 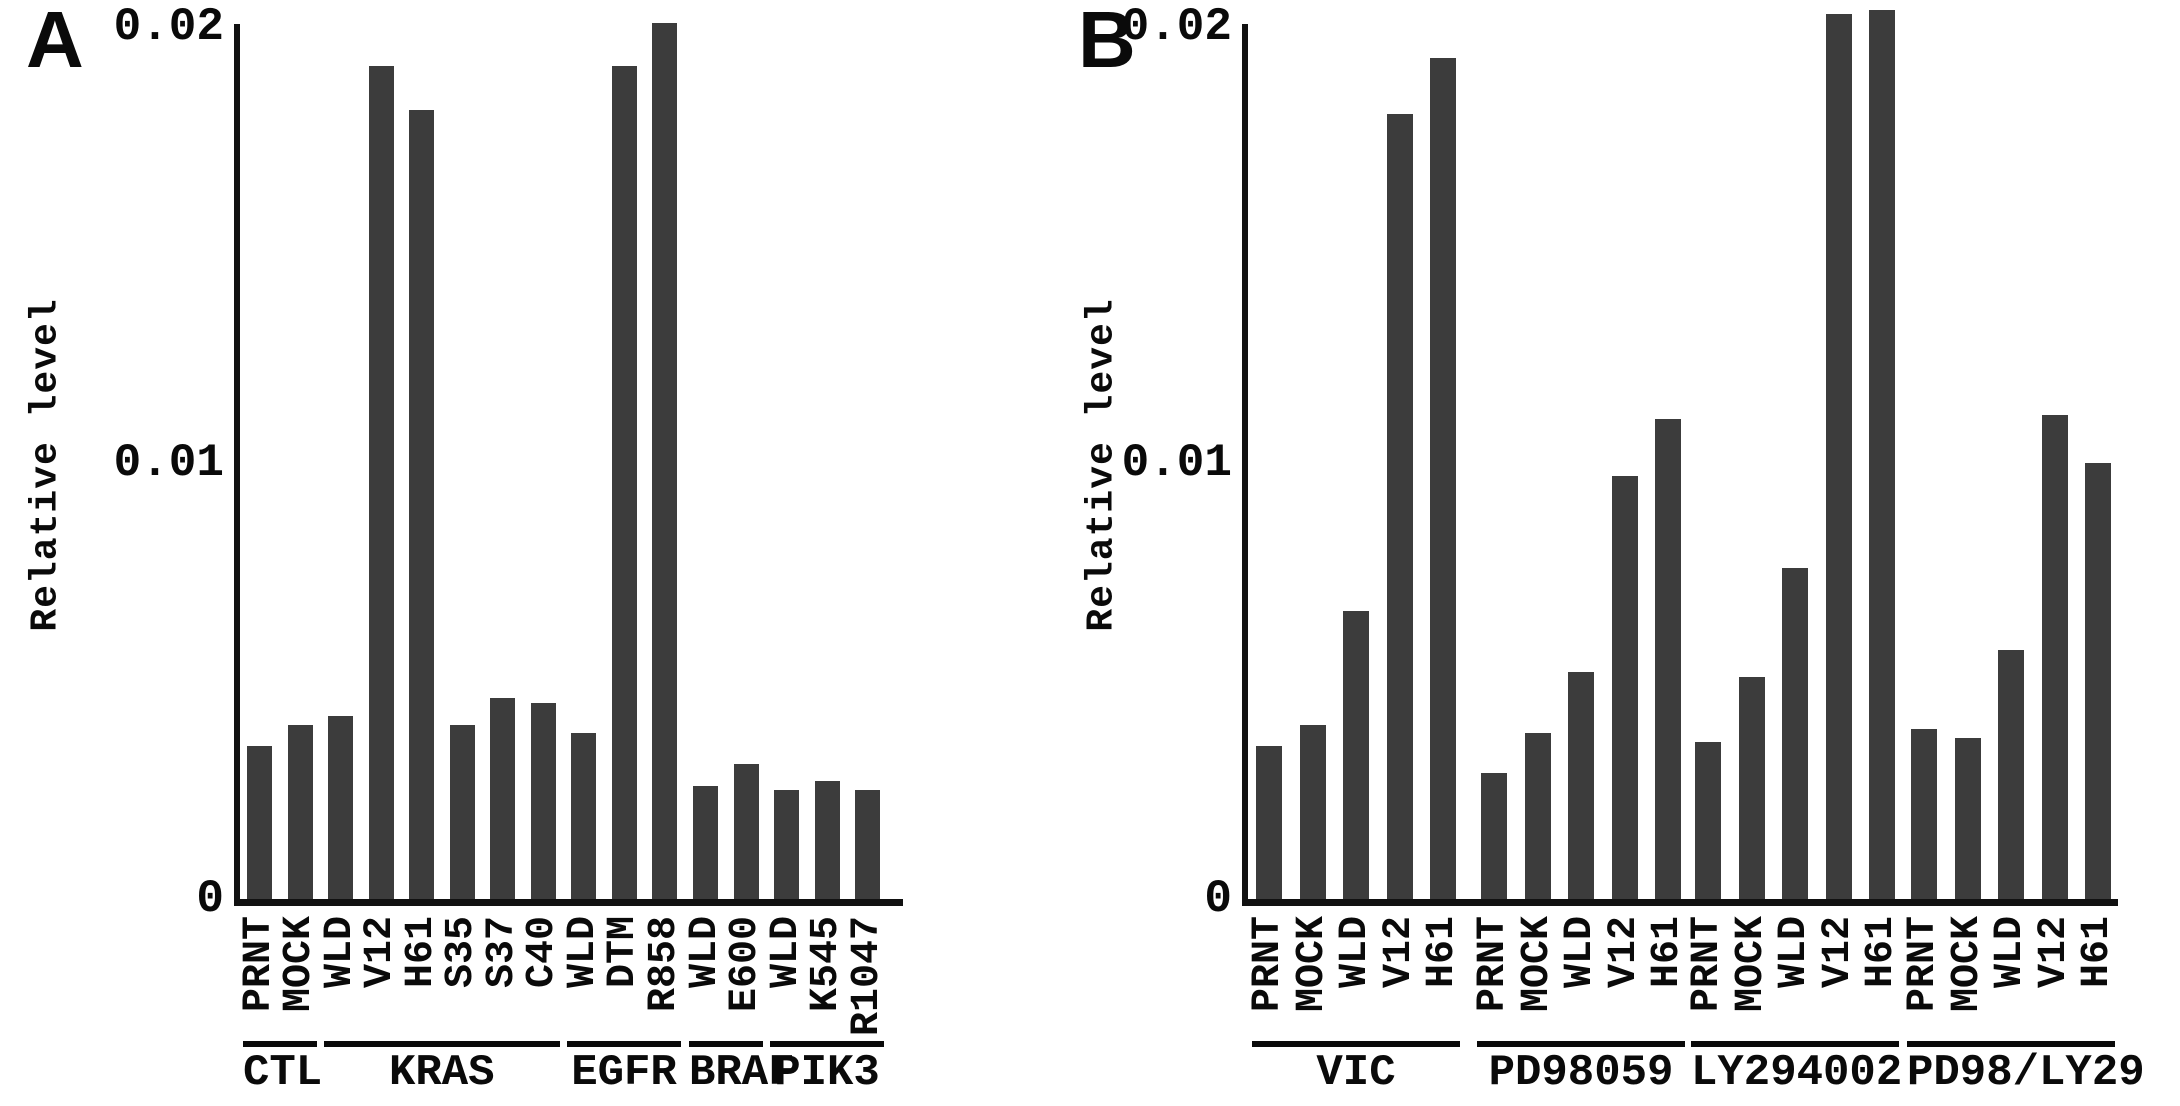 What do you see at coordinates (542, 952) in the screenshot?
I see `x-tick-label: C40` at bounding box center [542, 952].